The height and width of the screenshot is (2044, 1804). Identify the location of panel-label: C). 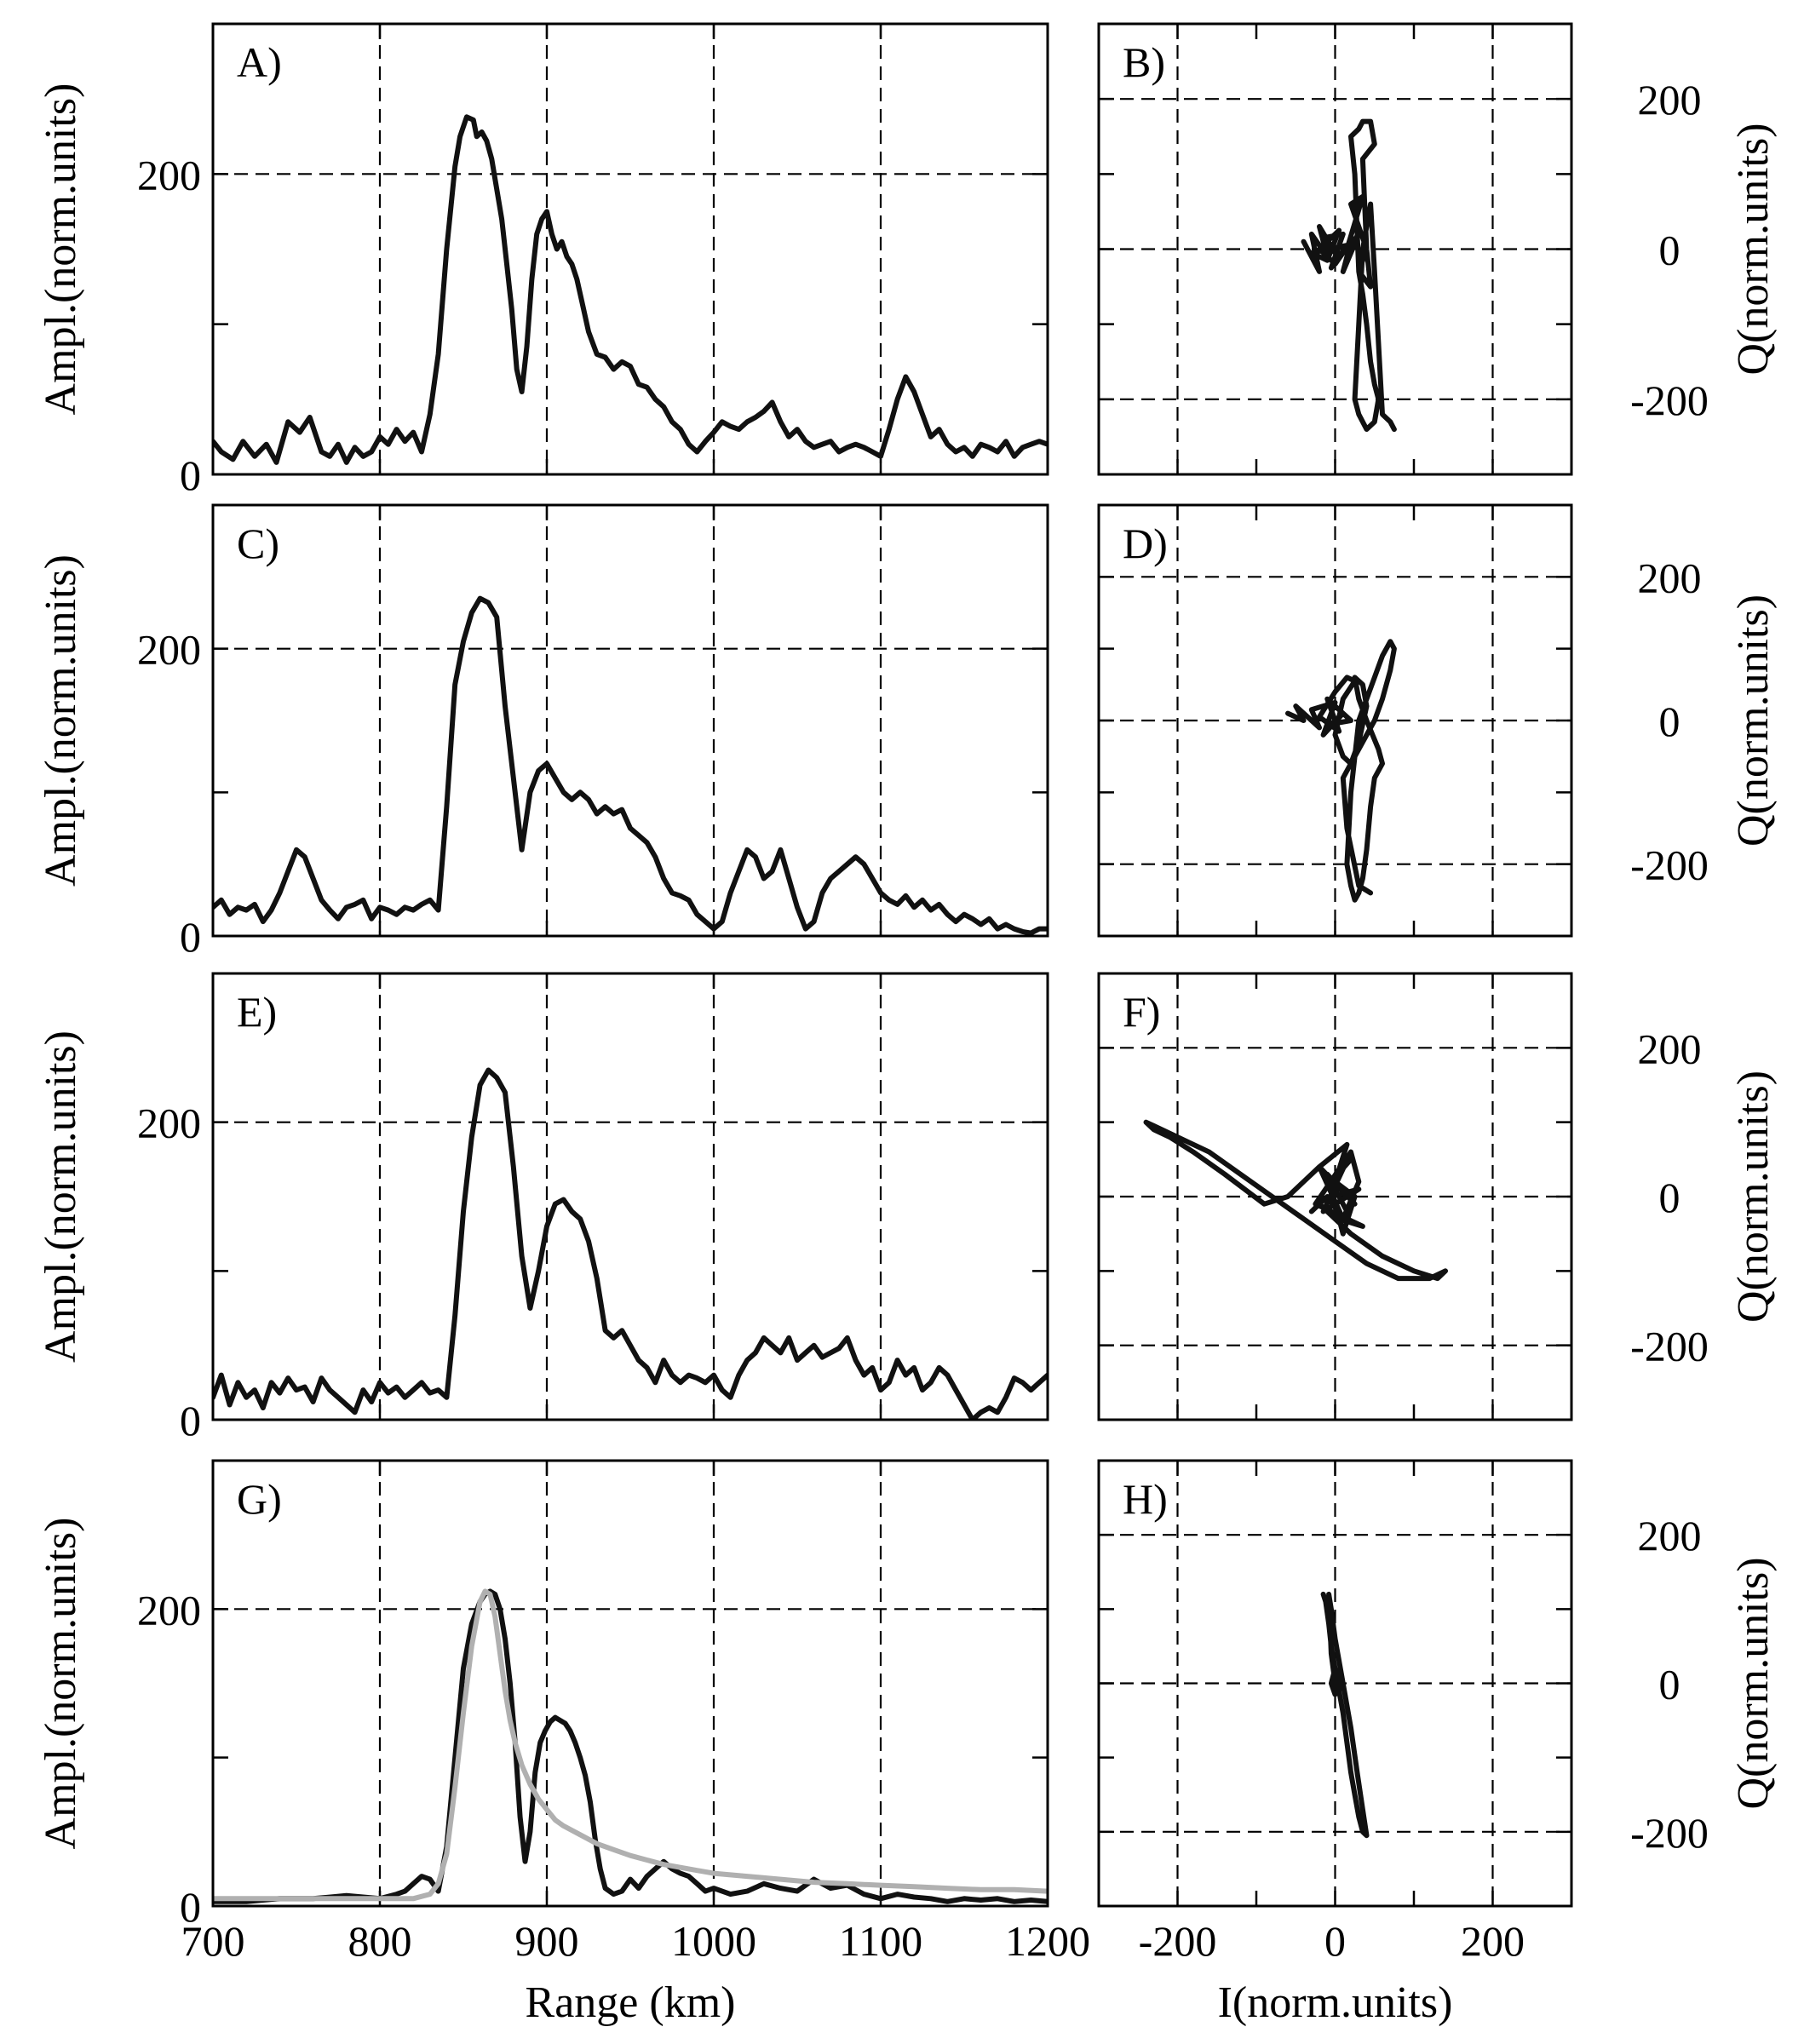
(258, 543).